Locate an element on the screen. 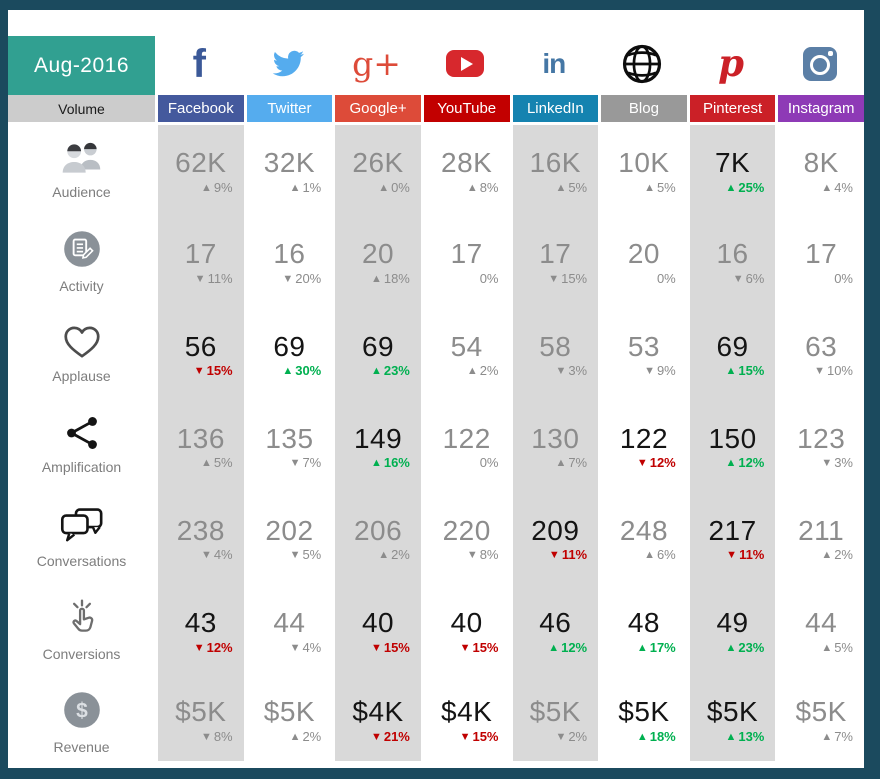  change-percent: 15% is located at coordinates (485, 647).